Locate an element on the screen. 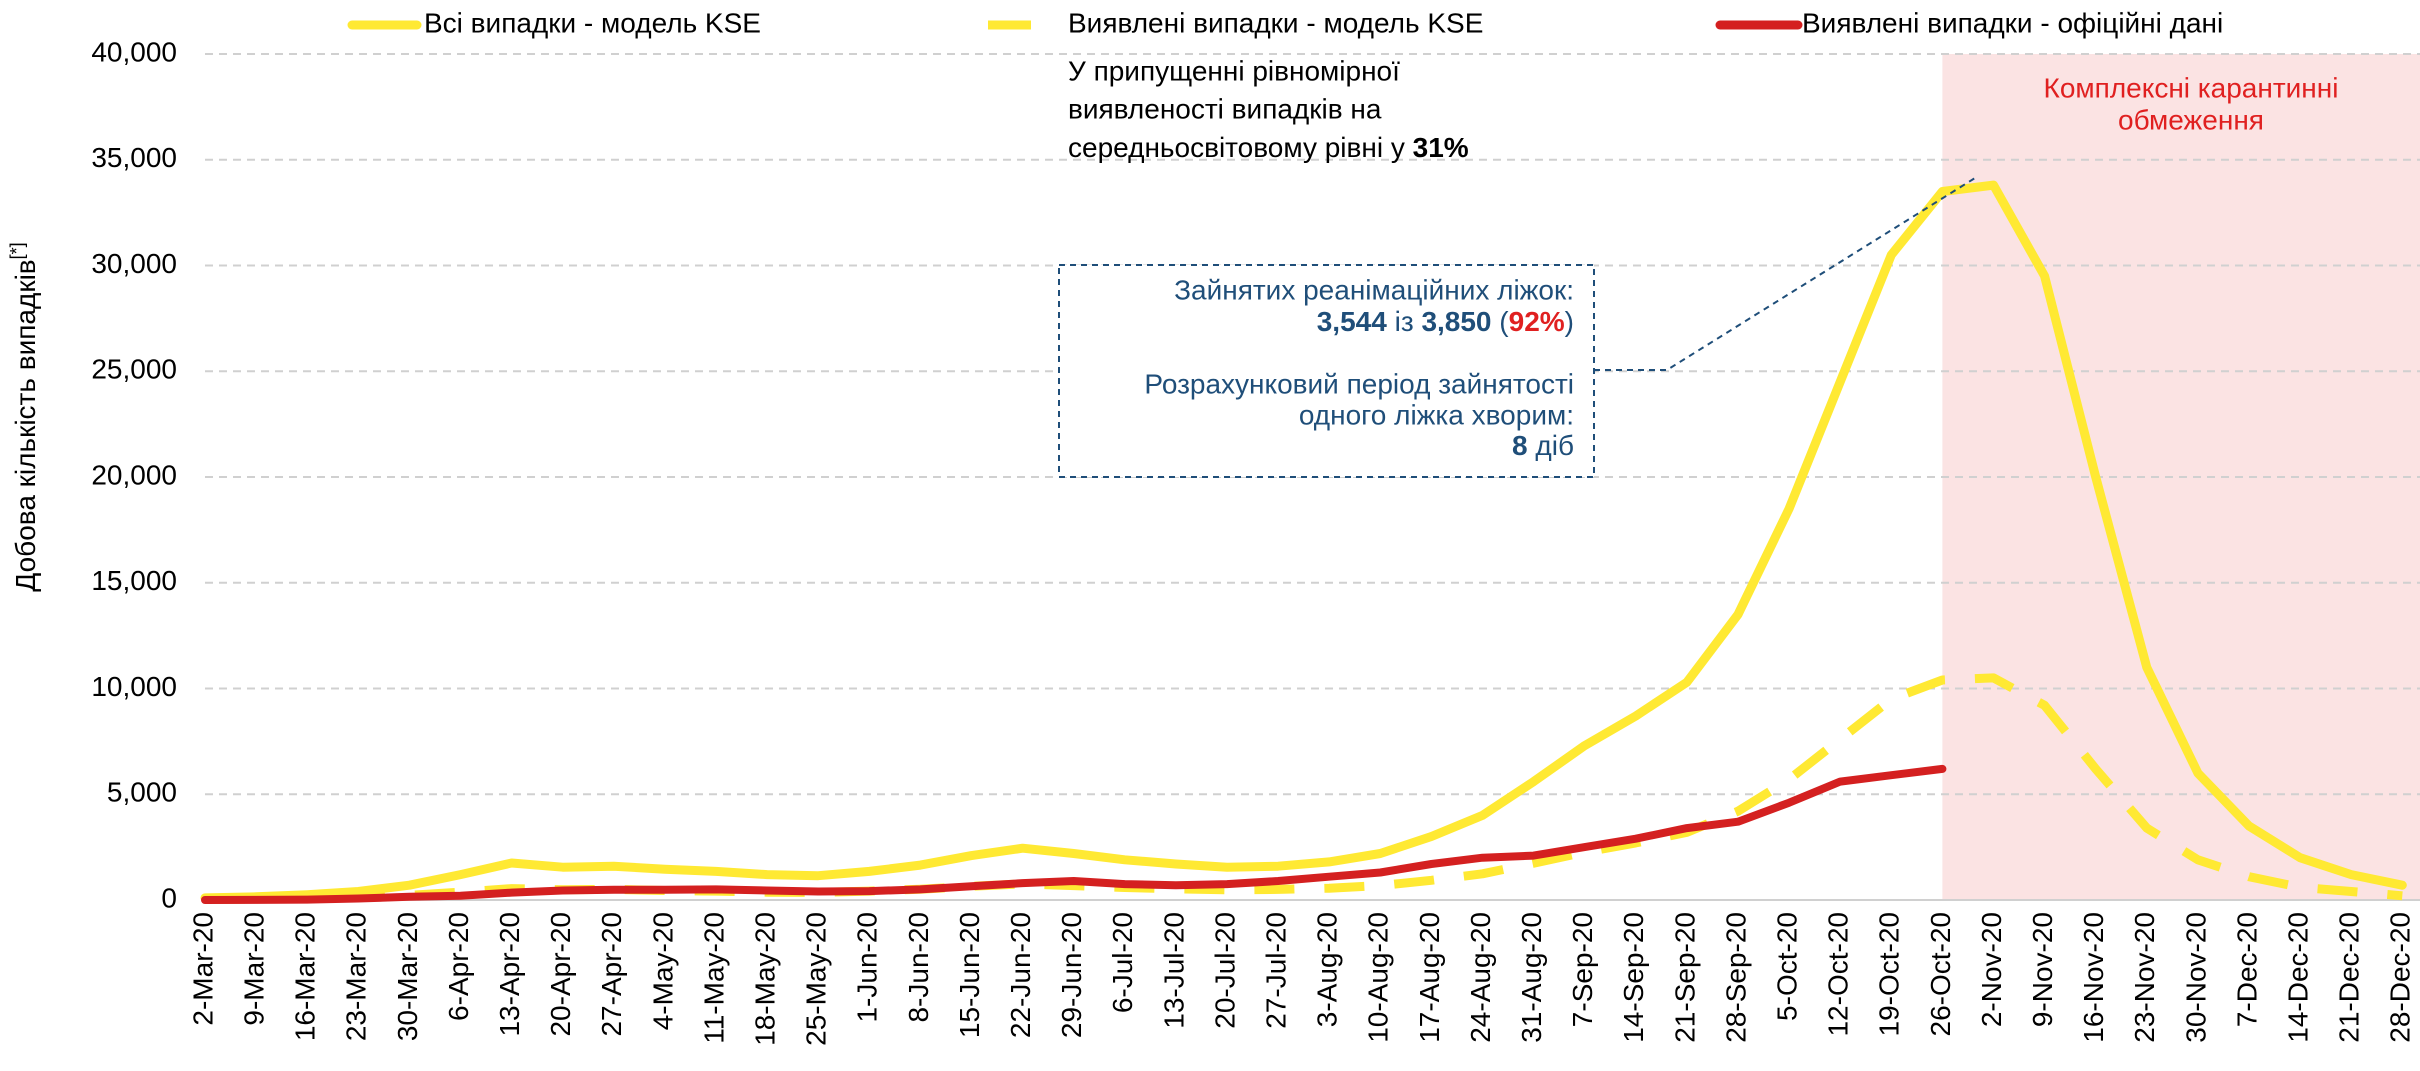 The image size is (2420, 1071). x-tick-label: 29-Jun-20 is located at coordinates (1071, 975).